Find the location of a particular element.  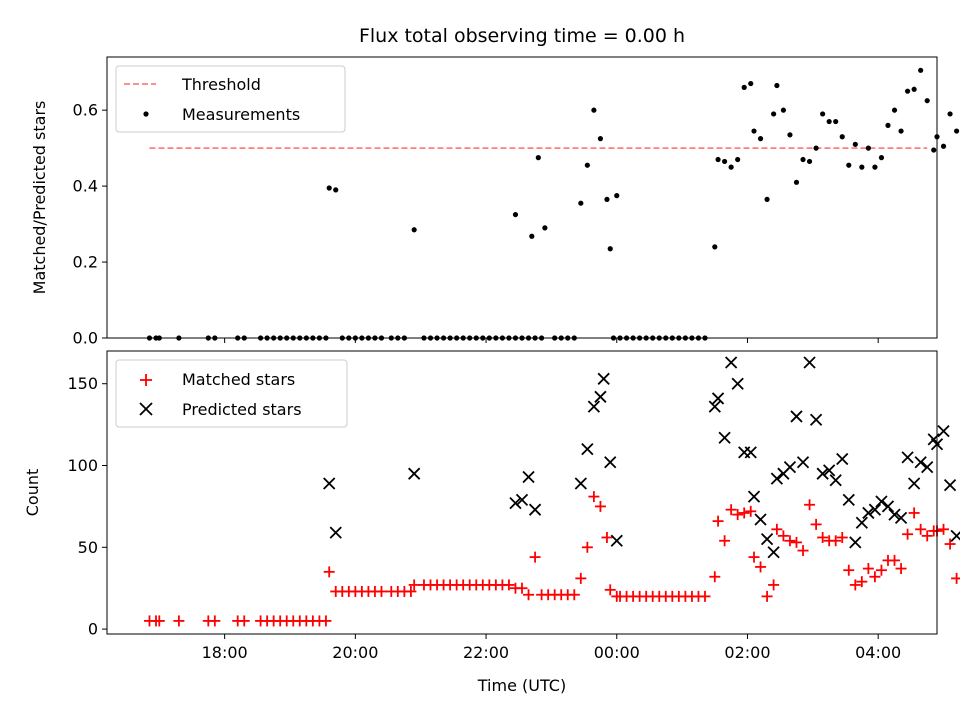

ratio-y-tick-label: 0.0 is located at coordinates (85, 338).